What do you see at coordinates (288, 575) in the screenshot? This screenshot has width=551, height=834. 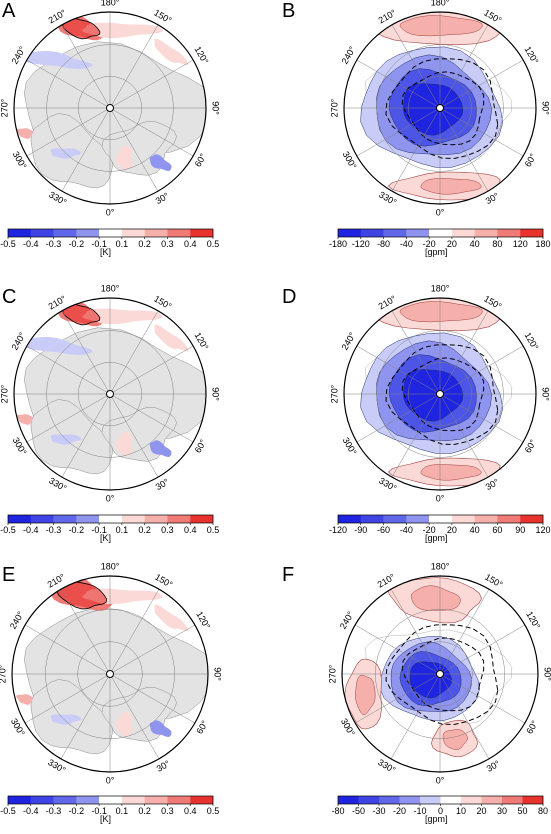 I see `panel-label: F` at bounding box center [288, 575].